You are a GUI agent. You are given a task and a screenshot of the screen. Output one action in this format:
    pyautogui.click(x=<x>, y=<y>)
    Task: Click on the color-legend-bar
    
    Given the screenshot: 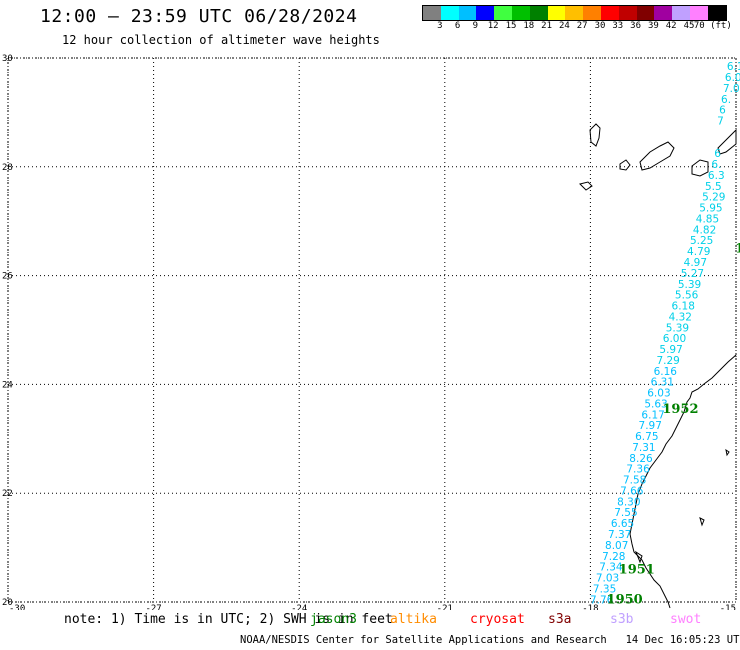 What is the action you would take?
    pyautogui.click(x=574, y=13)
    